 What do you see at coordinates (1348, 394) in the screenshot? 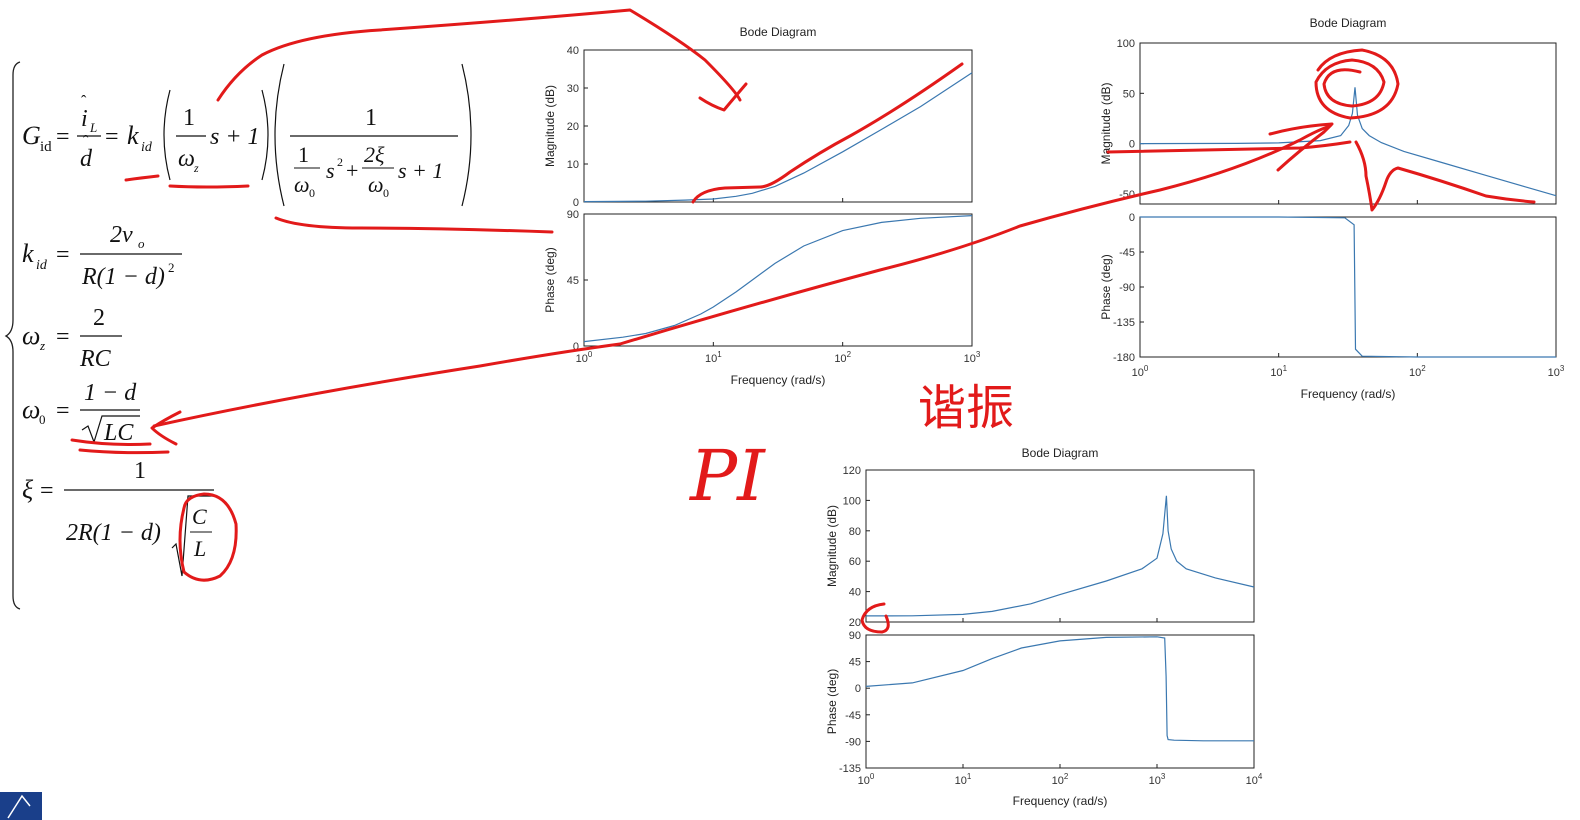
I see `x-axis-label: Frequency (rad/s)` at bounding box center [1348, 394].